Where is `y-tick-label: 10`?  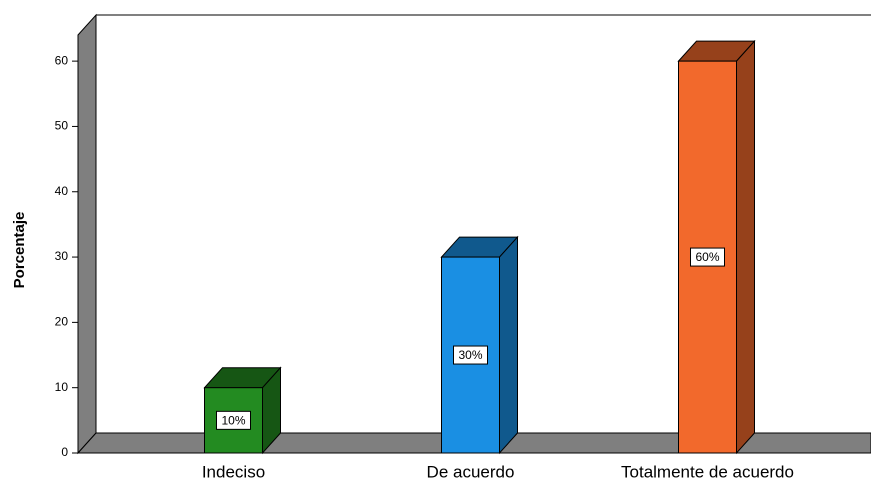
y-tick-label: 10 is located at coordinates (62, 387).